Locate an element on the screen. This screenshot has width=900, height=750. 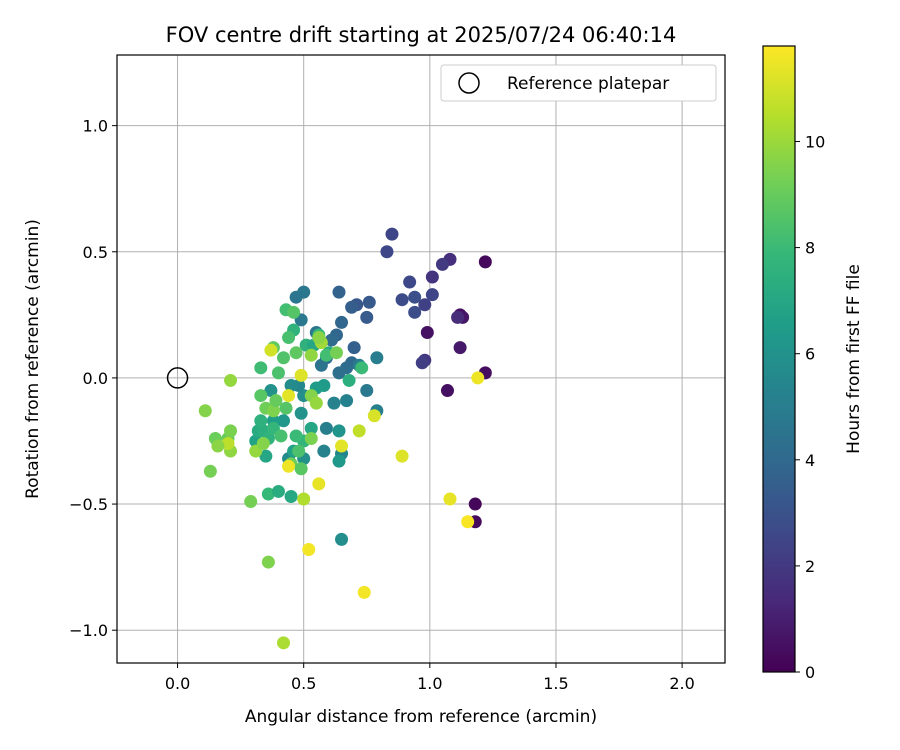
legend: Reference platepar is located at coordinates (578, 83).